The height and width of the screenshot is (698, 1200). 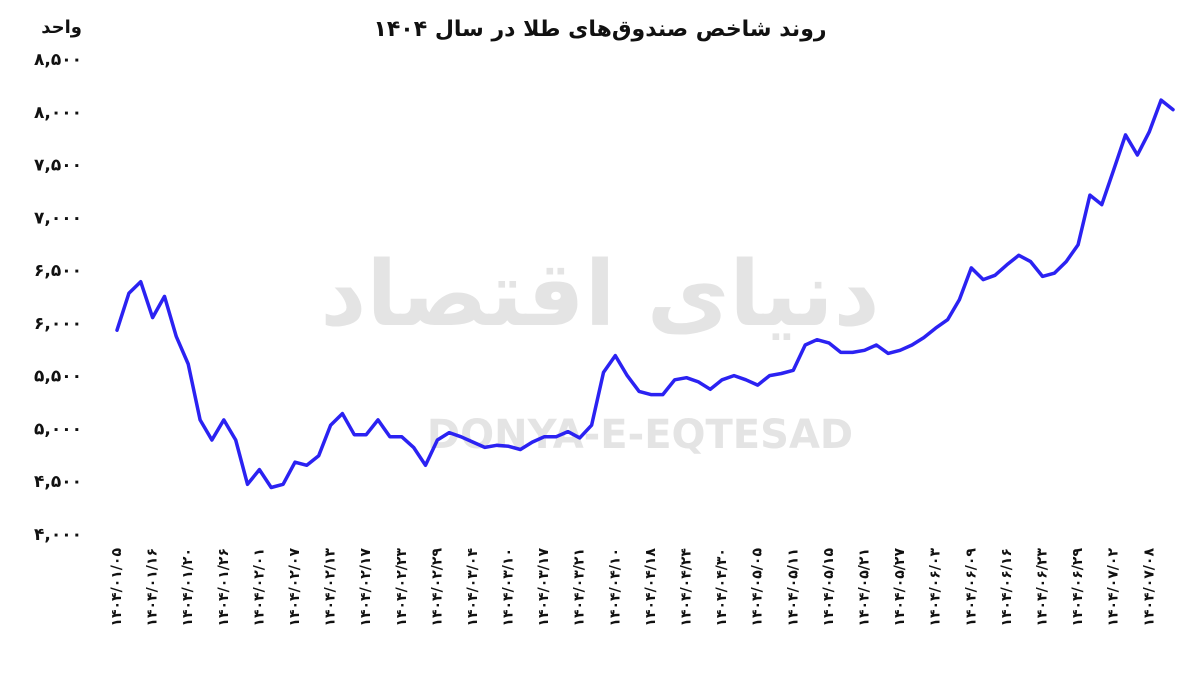 What do you see at coordinates (58, 166) in the screenshot?
I see `y-tick-label: ۷,۵۰۰` at bounding box center [58, 166].